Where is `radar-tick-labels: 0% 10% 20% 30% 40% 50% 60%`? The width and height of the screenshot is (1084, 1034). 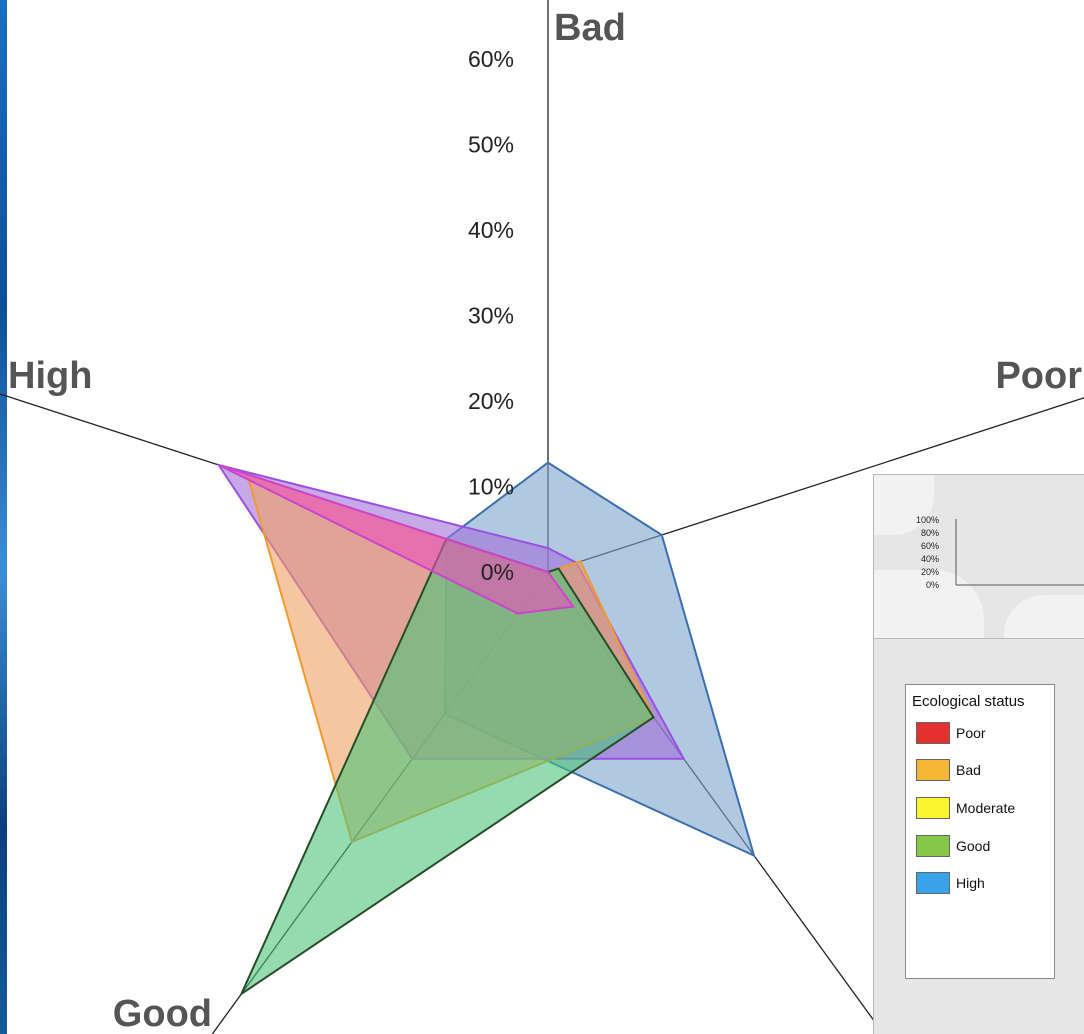
radar-tick-labels: 0% 10% 20% 30% 40% 50% 60% is located at coordinates (491, 315).